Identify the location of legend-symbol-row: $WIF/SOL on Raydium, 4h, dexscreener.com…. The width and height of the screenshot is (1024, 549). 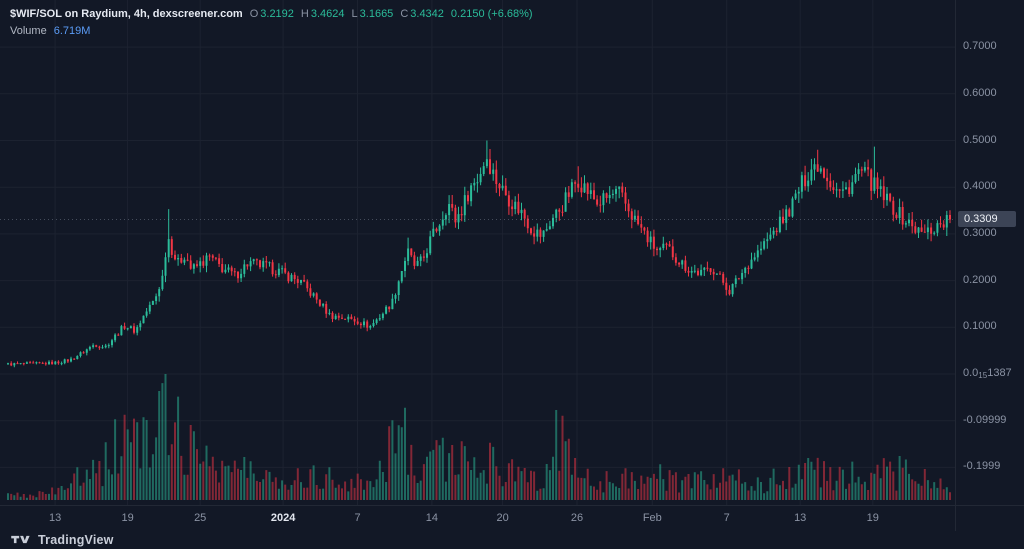
(271, 14).